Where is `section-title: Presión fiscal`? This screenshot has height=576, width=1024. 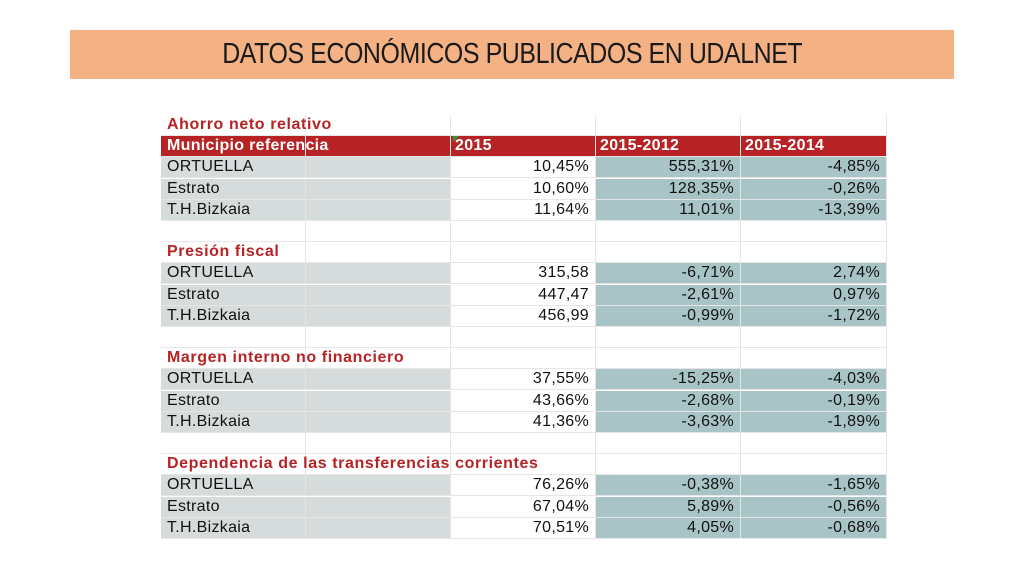 section-title: Presión fiscal is located at coordinates (233, 253).